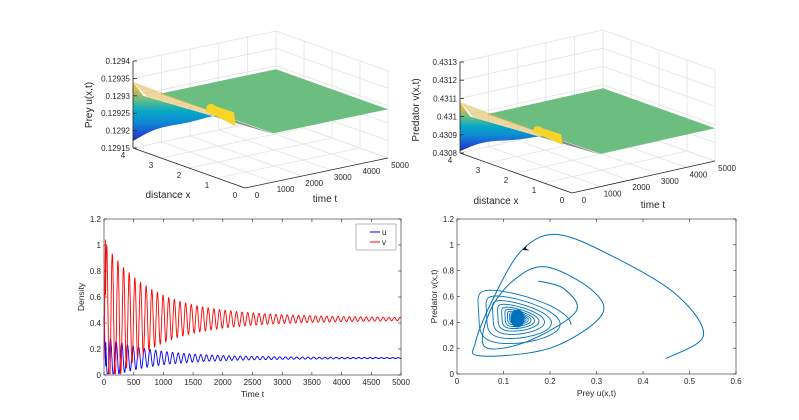 This screenshot has width=799, height=420. Describe the element at coordinates (223, 382) in the screenshot. I see `x-tick-label: 2000` at that location.